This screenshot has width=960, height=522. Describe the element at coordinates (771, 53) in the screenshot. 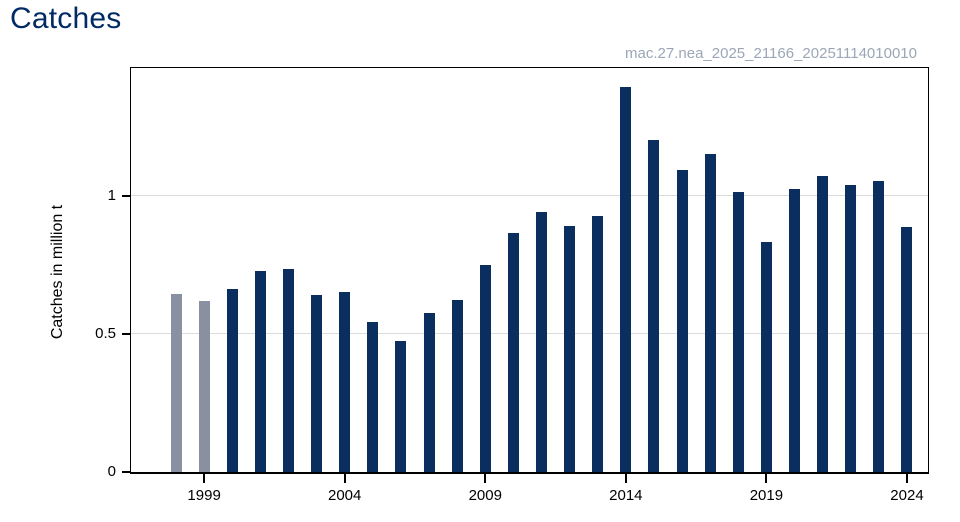

I see `chart-watermark: mac.27.nea_2025_21166_20251114010010` at that location.